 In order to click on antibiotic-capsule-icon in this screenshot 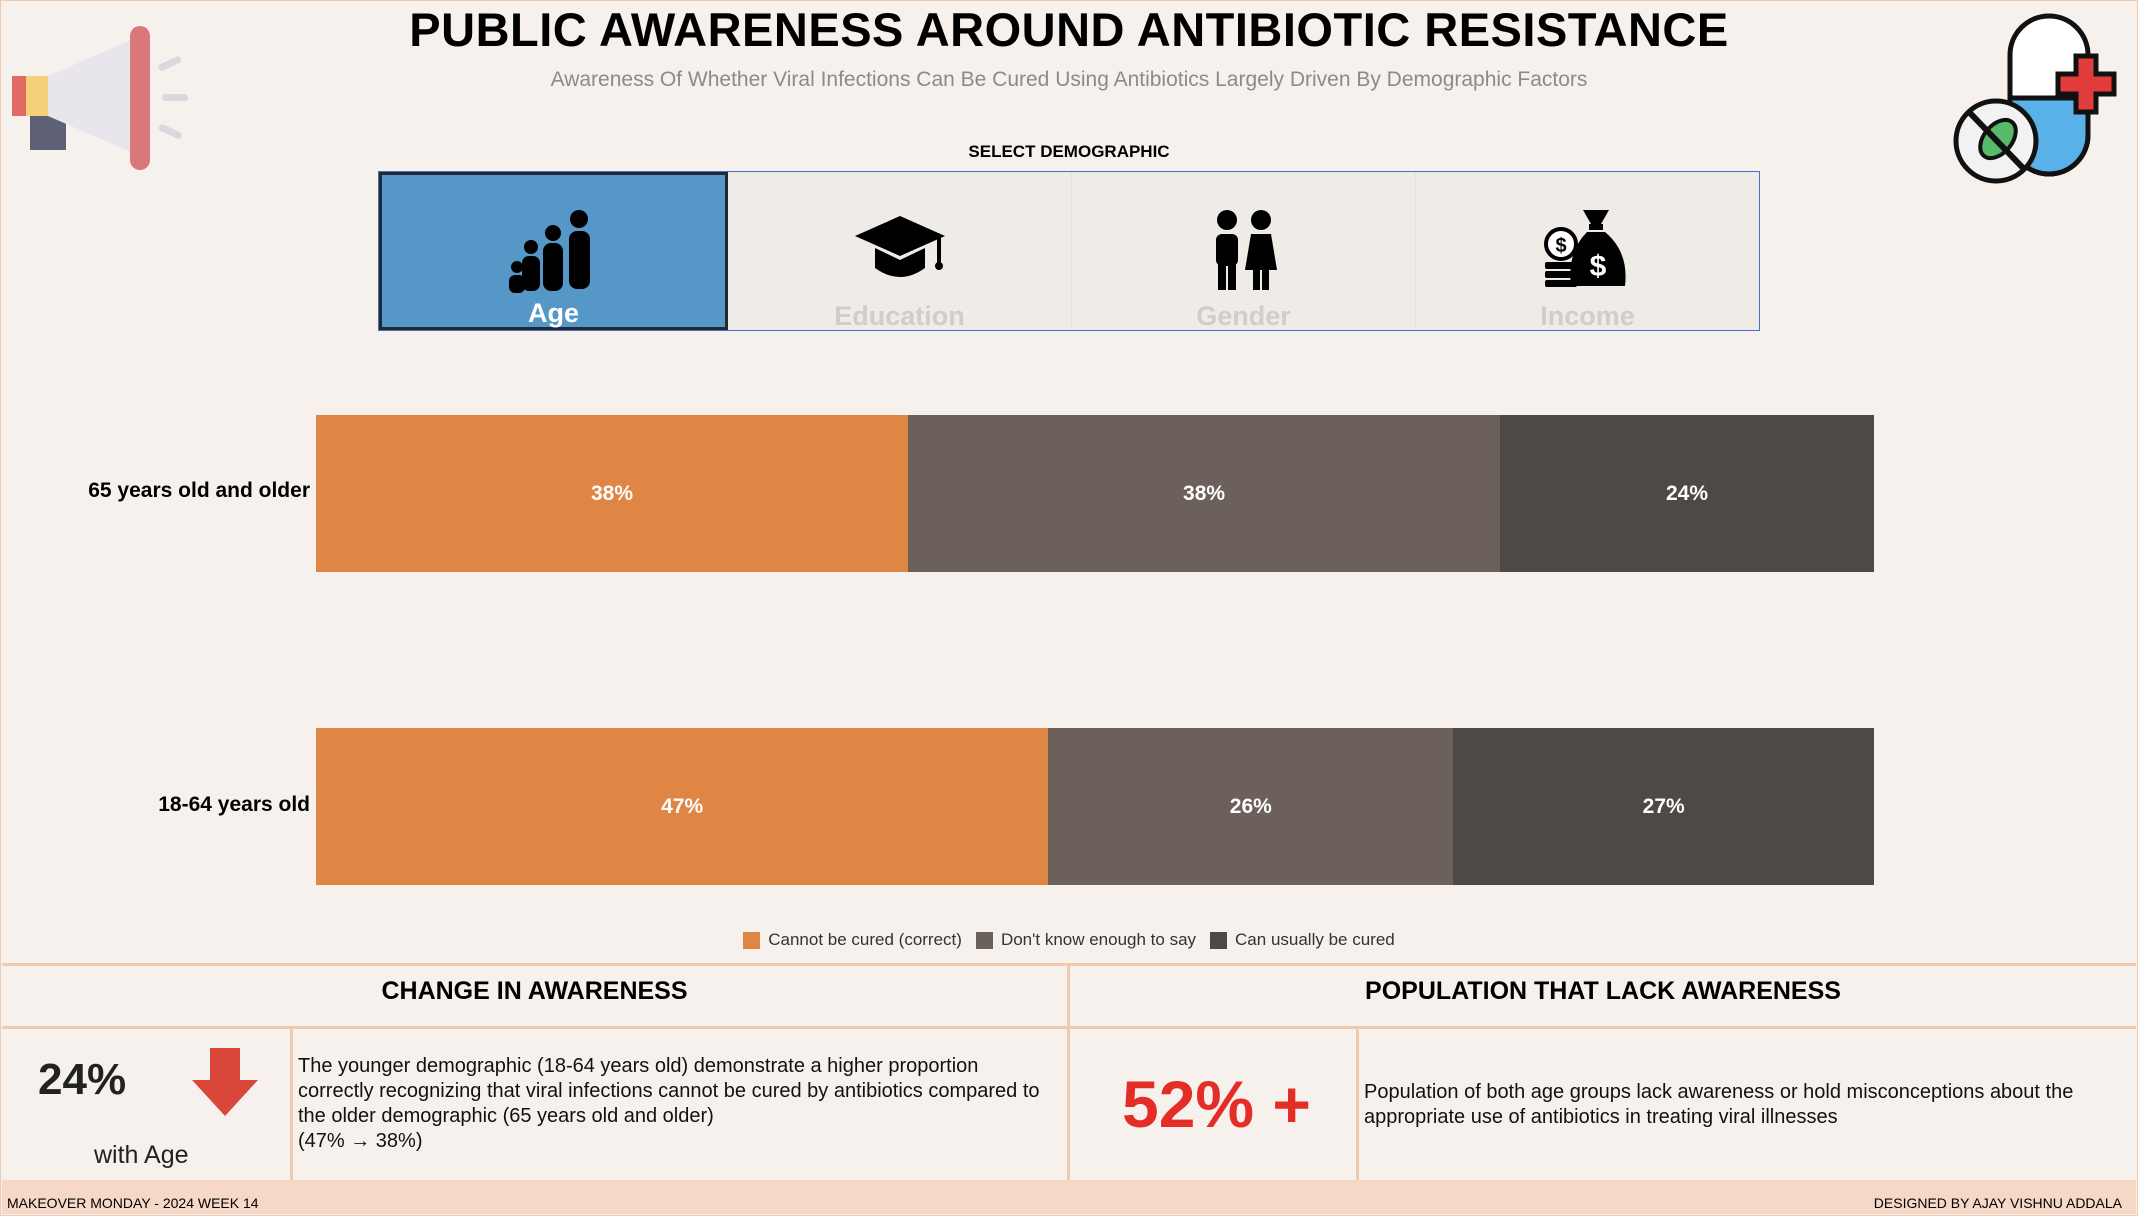, I will do `click(2035, 98)`.